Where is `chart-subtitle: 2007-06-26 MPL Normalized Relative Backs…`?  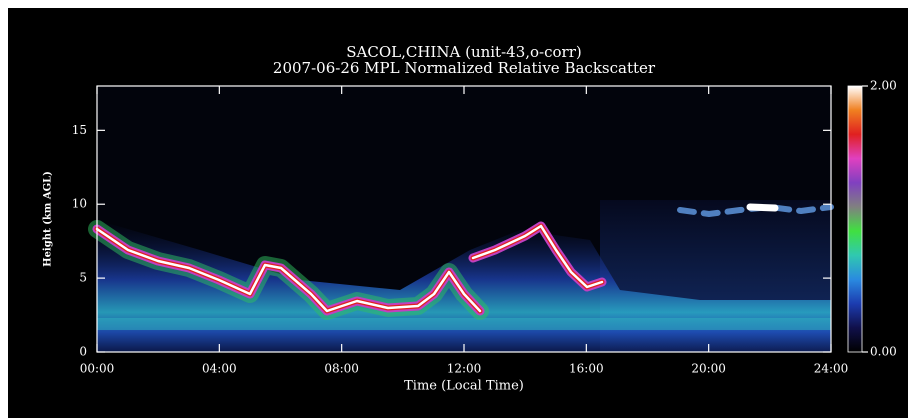
chart-subtitle: 2007-06-26 MPL Normalized Relative Backs… is located at coordinates (464, 68).